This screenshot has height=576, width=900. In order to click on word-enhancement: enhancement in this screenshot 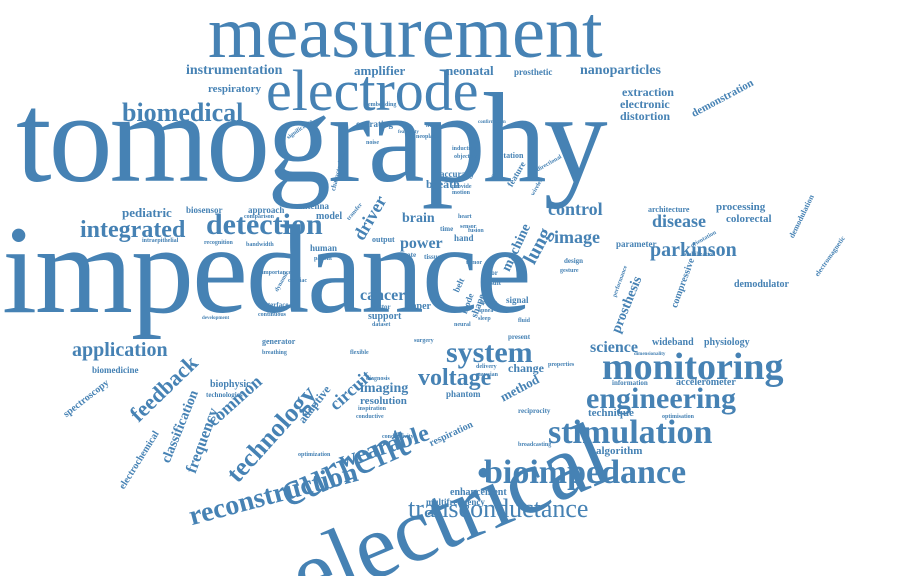, I will do `click(478, 492)`.